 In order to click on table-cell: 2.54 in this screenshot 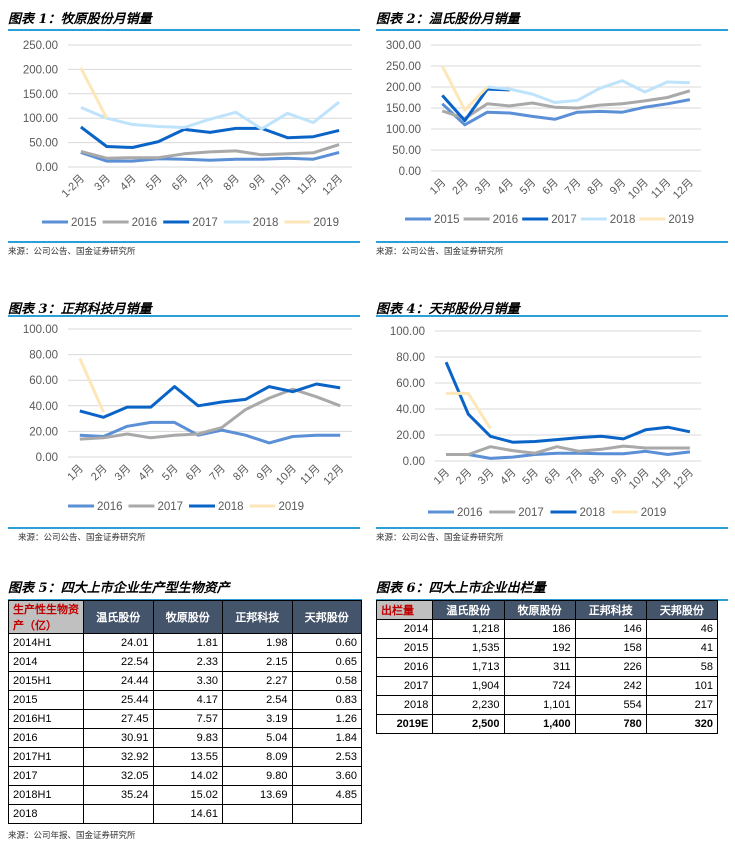, I will do `click(257, 700)`.